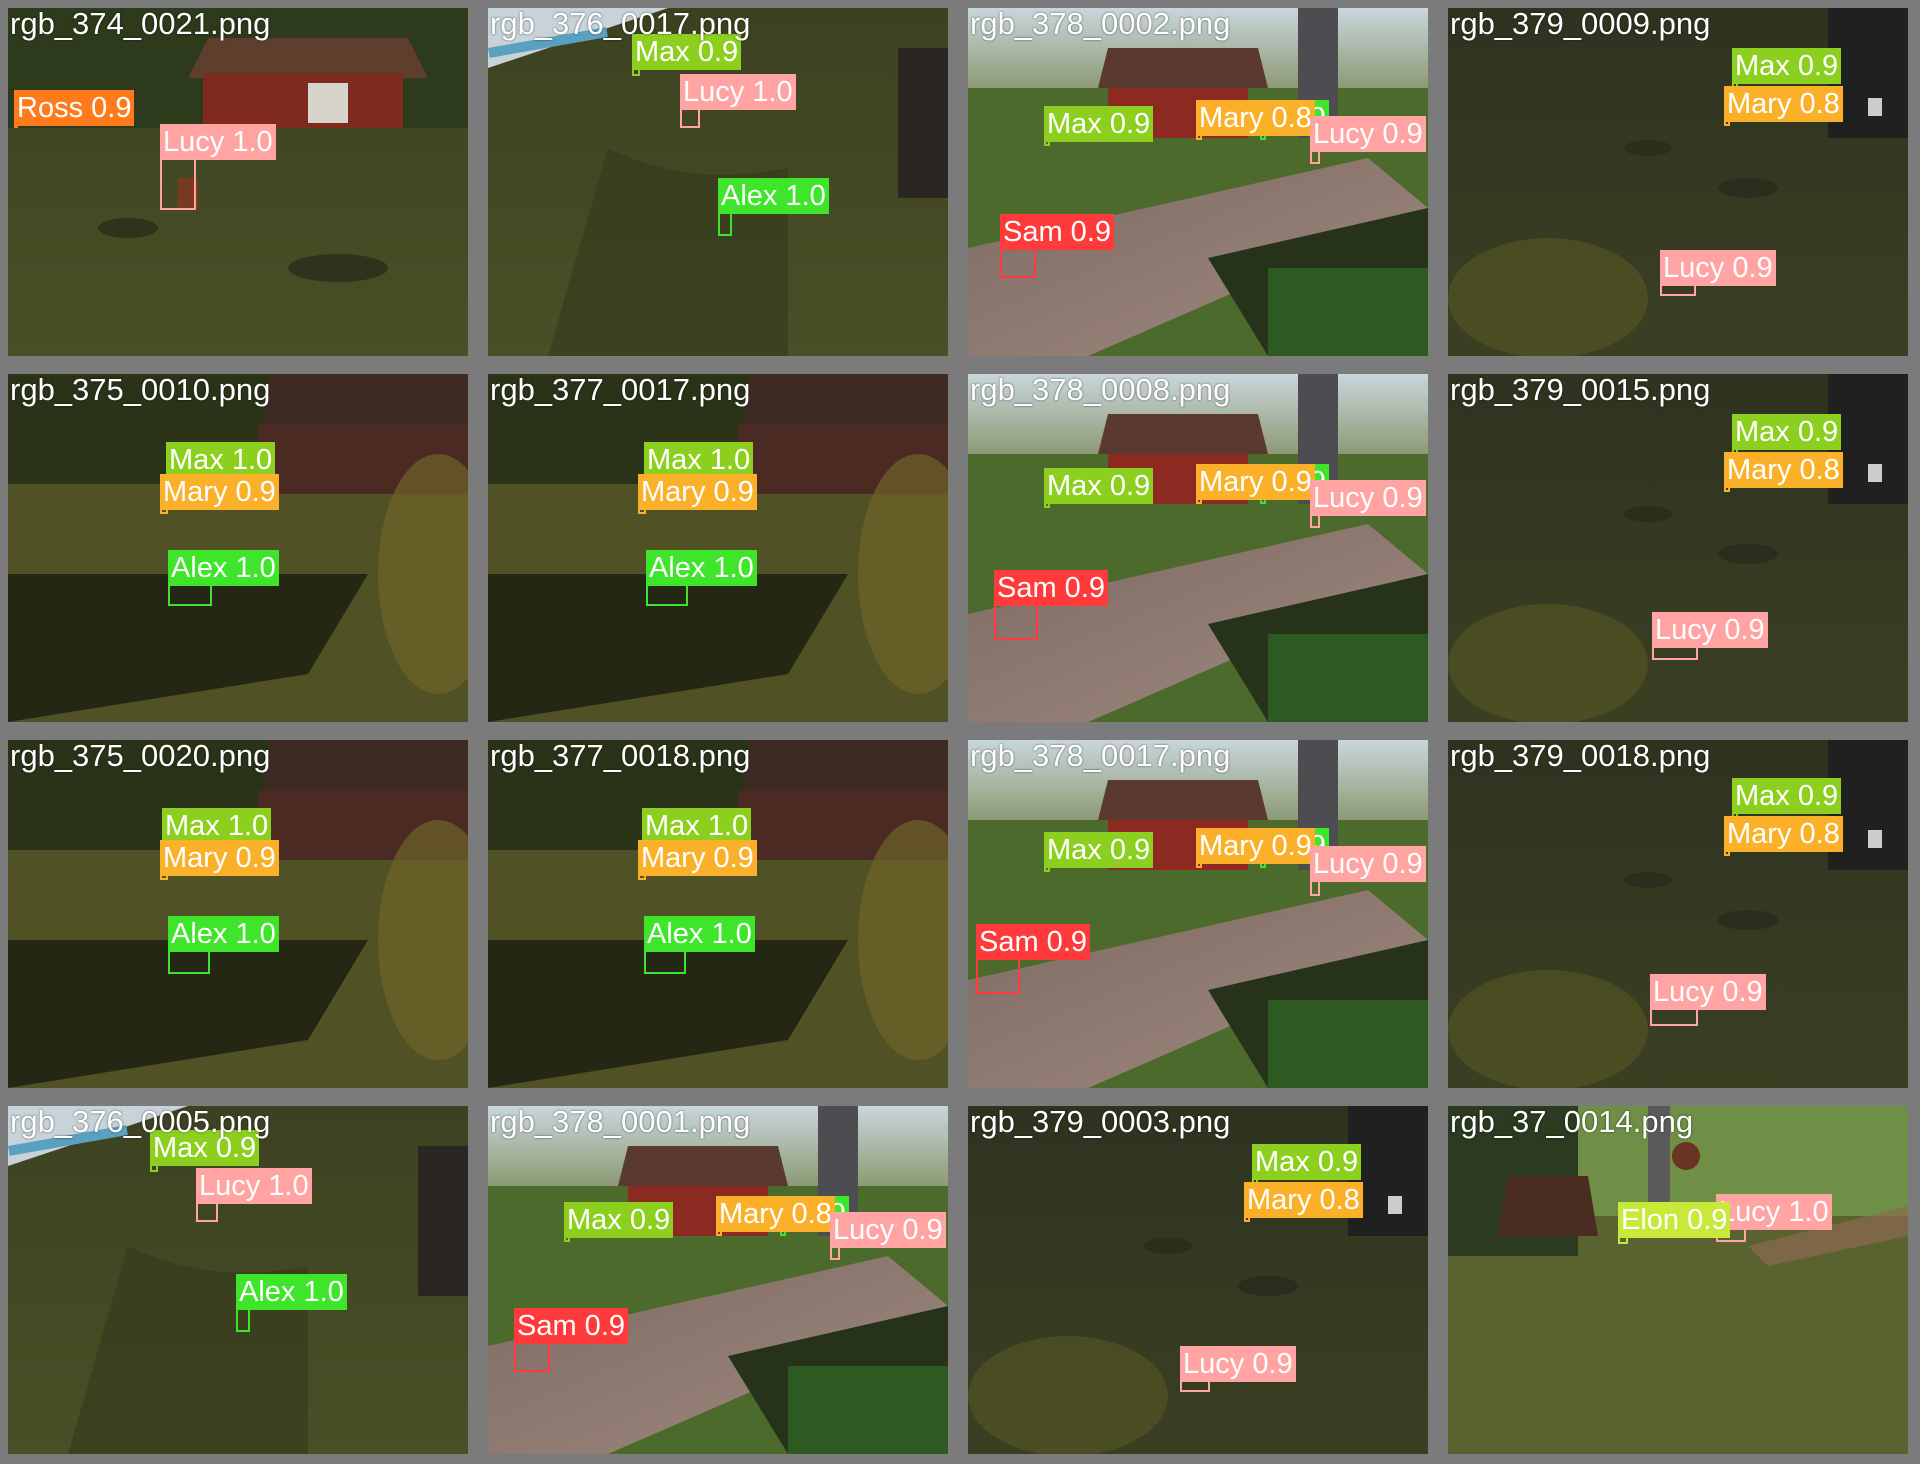 This screenshot has height=1464, width=1920. I want to click on image-tile: Max 1.0 Mary 0.9 Alex 1.0 rgb_375_0020.png, so click(238, 914).